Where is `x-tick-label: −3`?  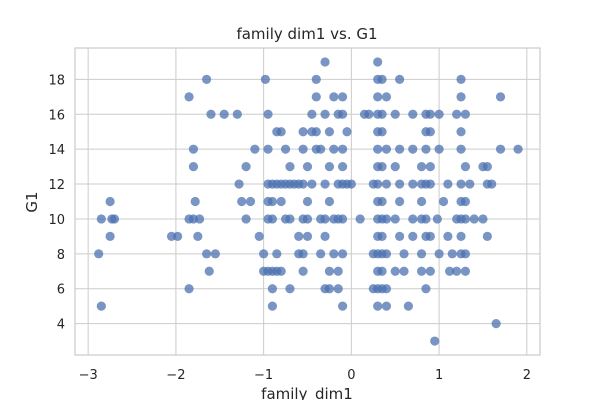 x-tick-label: −3 is located at coordinates (88, 375).